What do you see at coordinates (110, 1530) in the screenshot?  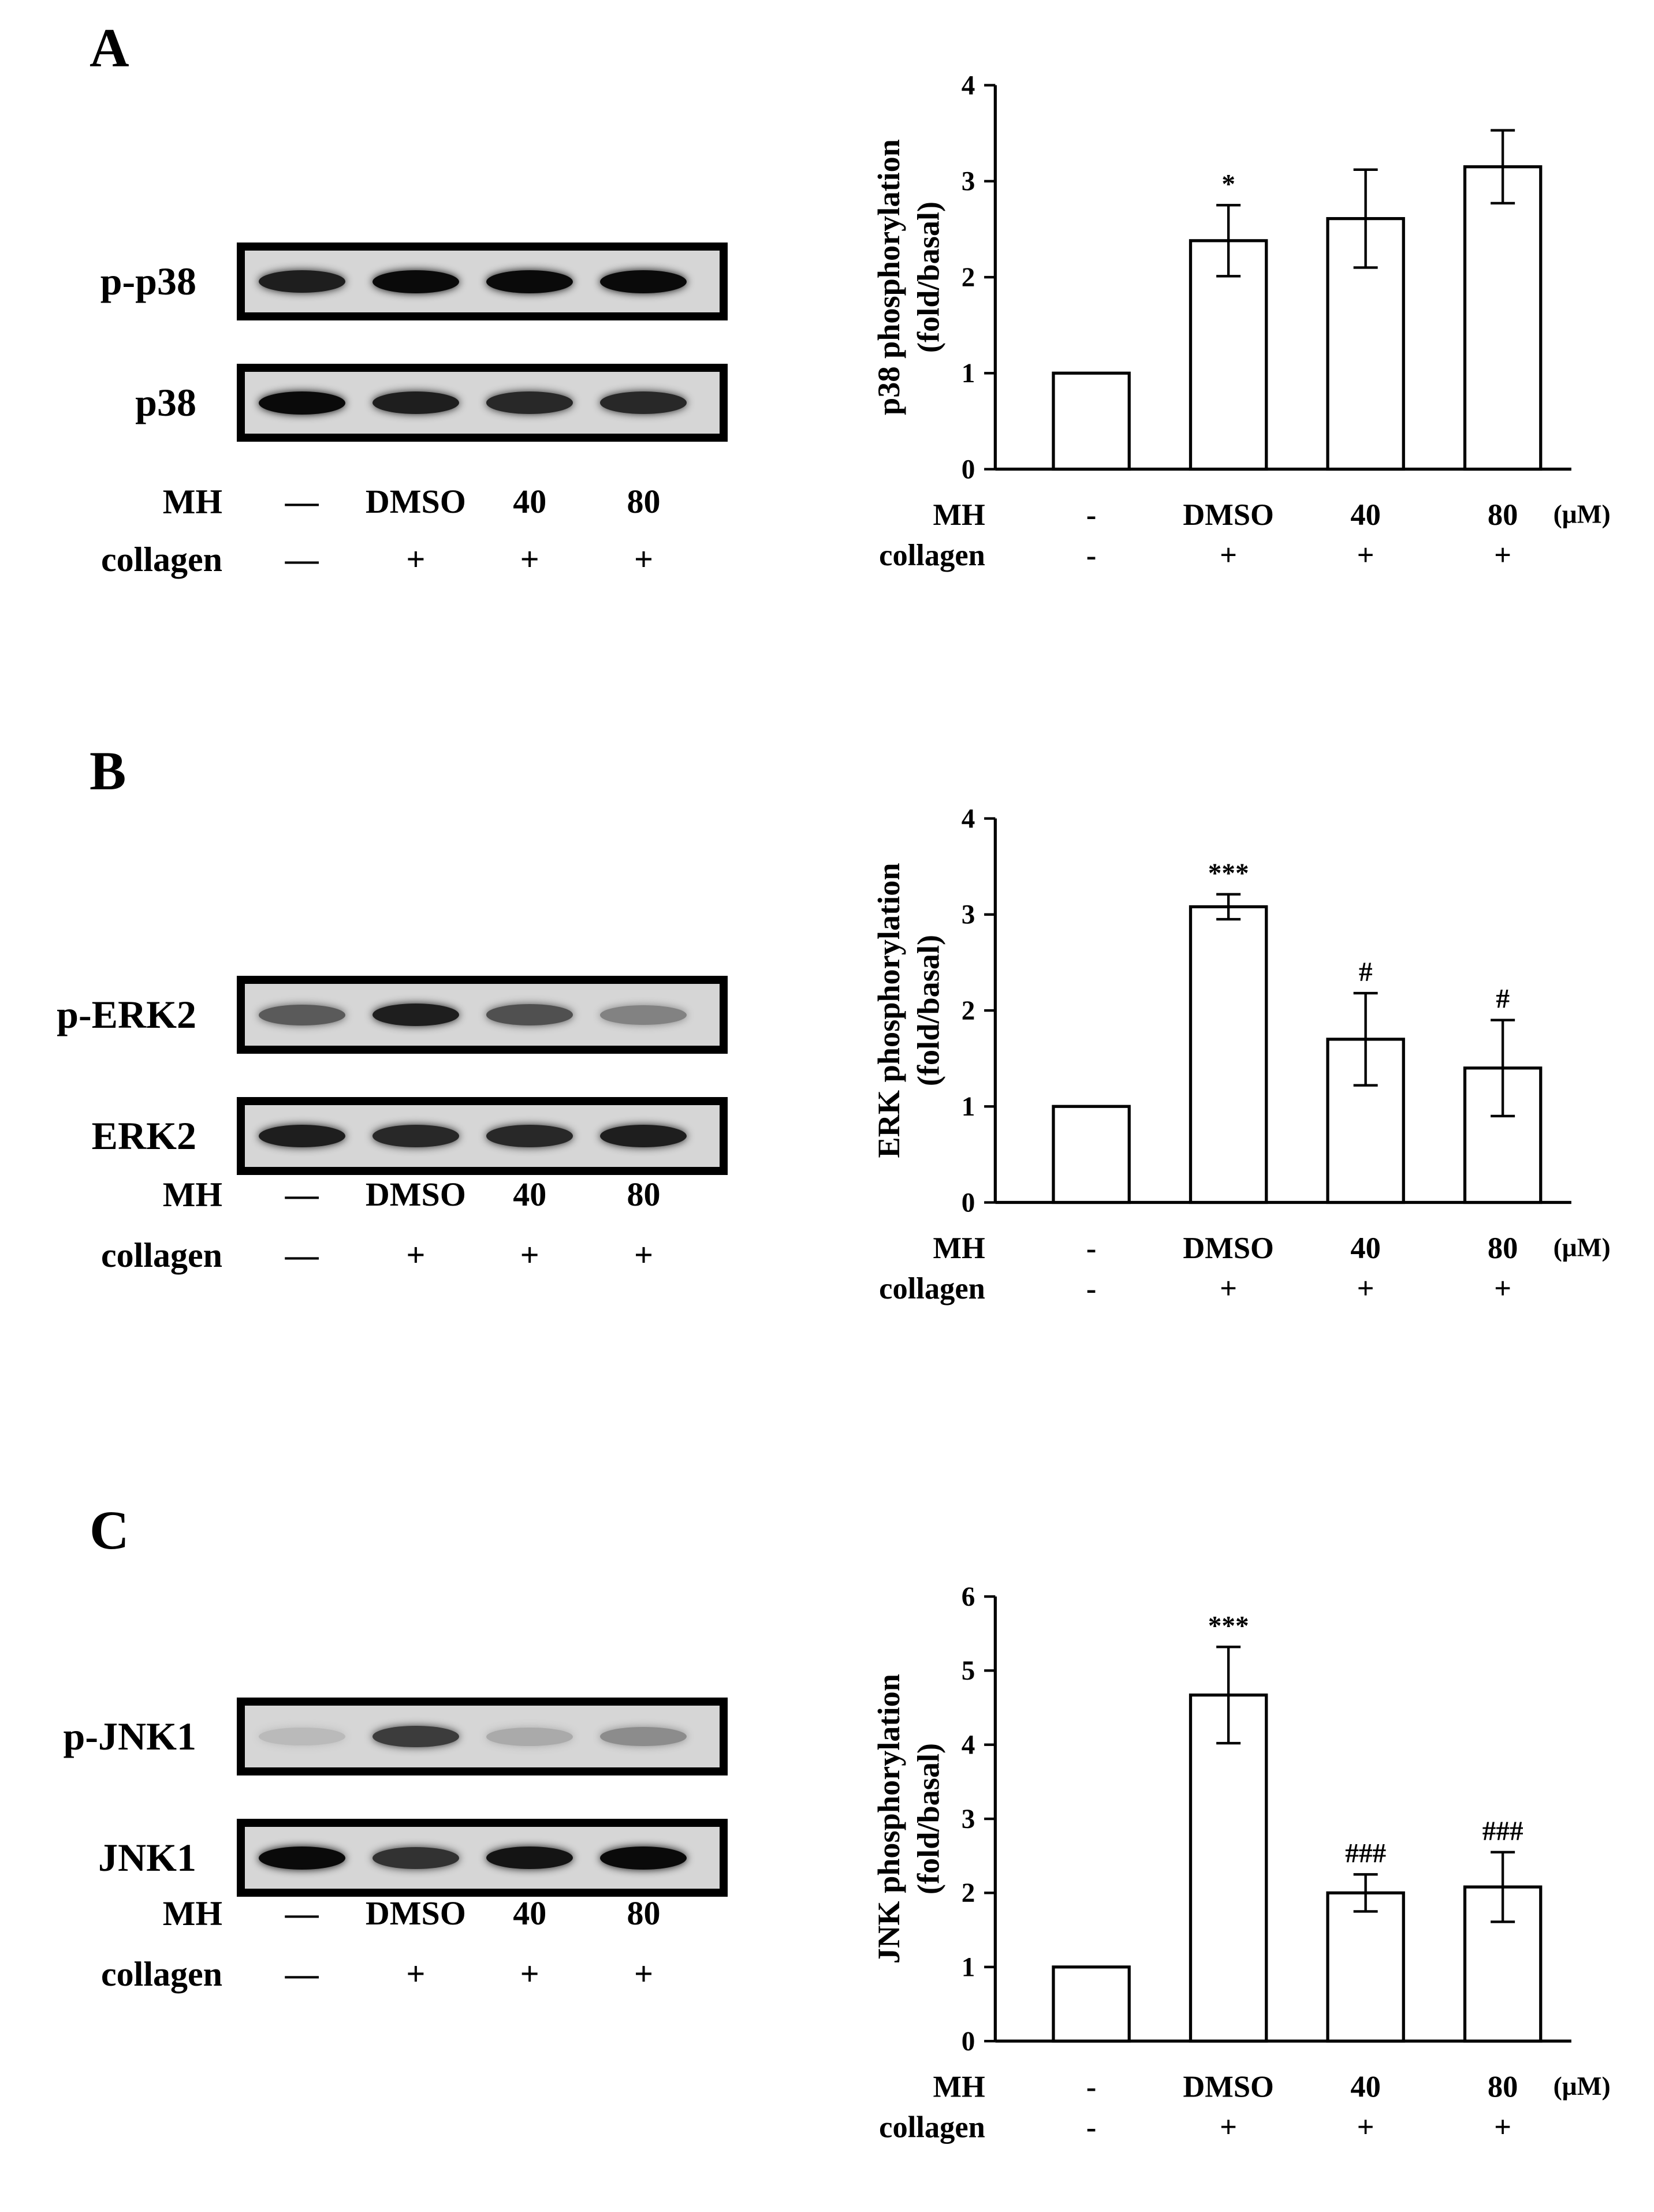 I see `panel-letter: C` at bounding box center [110, 1530].